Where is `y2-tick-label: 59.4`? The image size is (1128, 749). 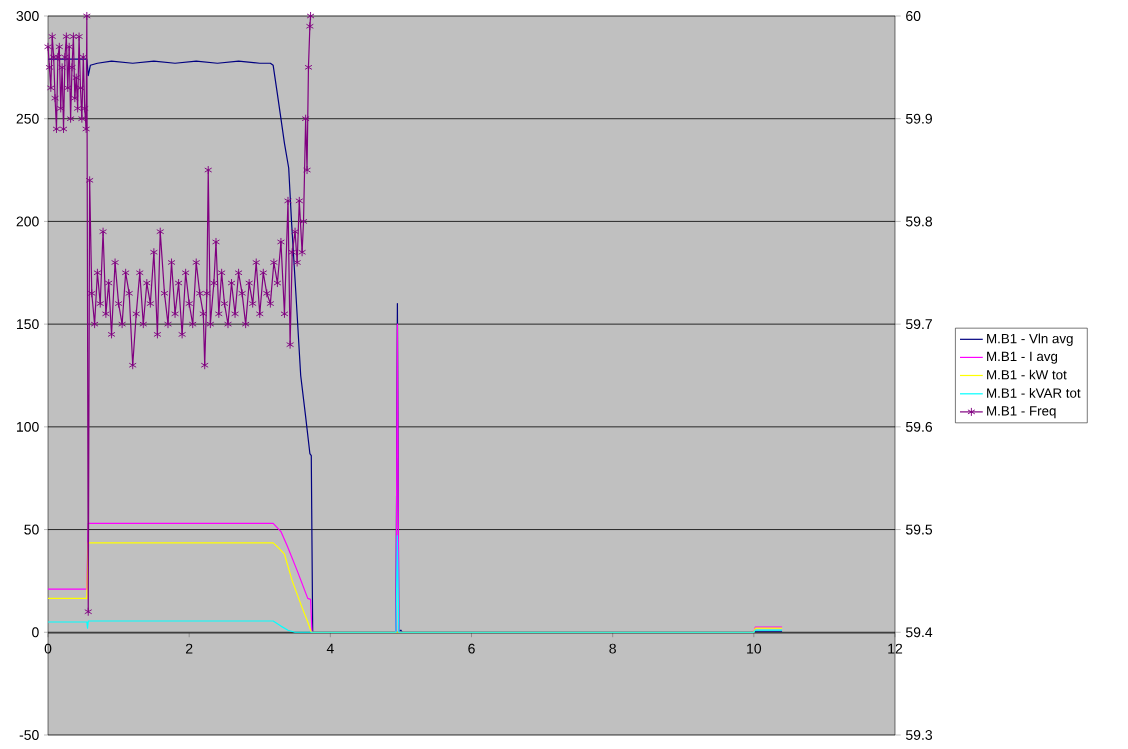 y2-tick-label: 59.4 is located at coordinates (919, 632).